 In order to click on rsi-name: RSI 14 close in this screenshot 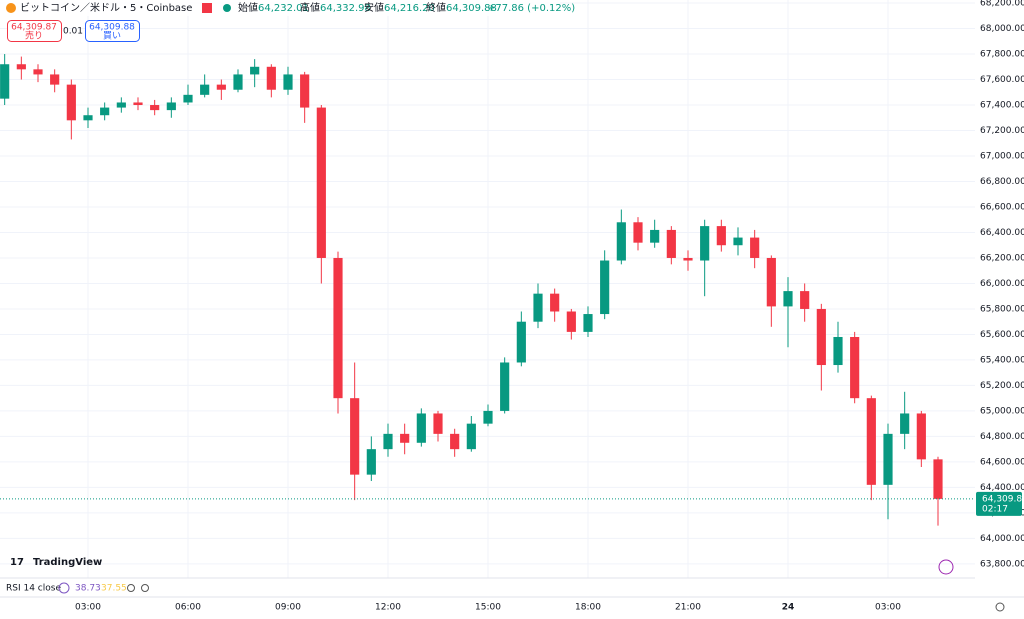, I will do `click(33, 589)`.